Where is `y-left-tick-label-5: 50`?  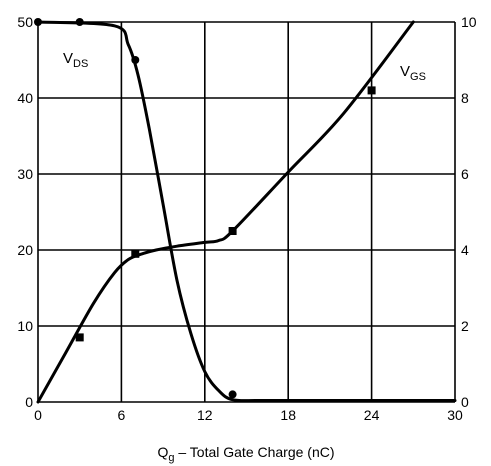 y-left-tick-label-5: 50 is located at coordinates (25, 22).